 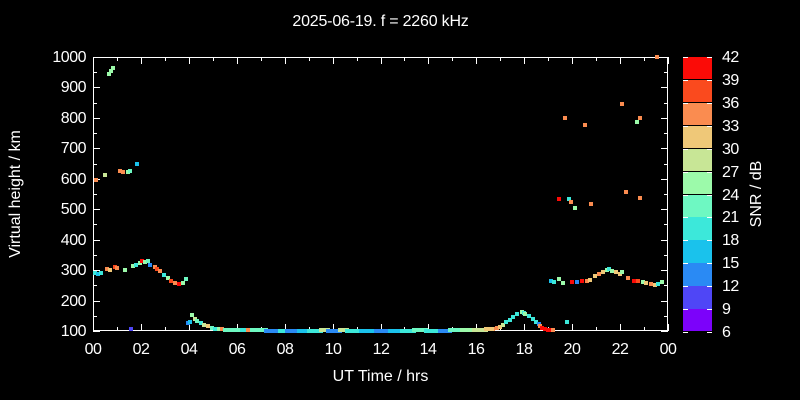 What do you see at coordinates (73, 270) in the screenshot?
I see `y-tick-label: 300` at bounding box center [73, 270].